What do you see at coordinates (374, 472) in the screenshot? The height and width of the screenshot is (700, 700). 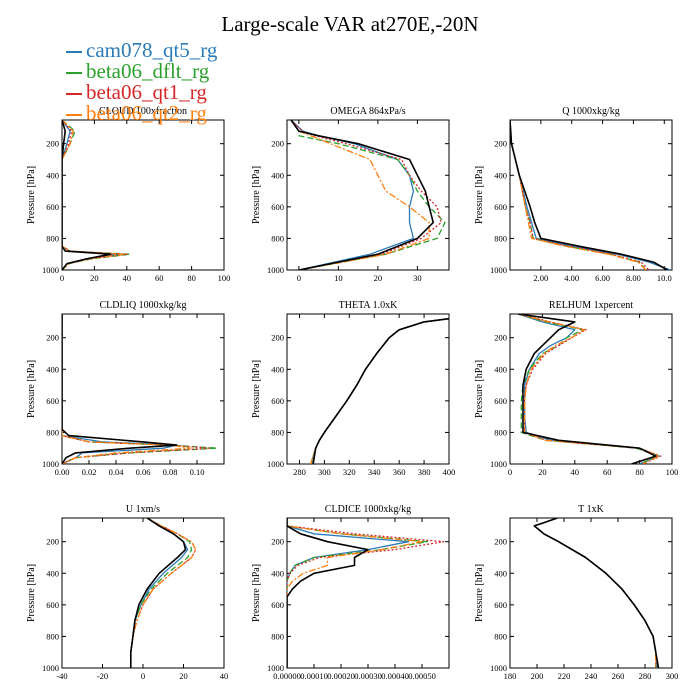 I see `x-tick-label: 340` at bounding box center [374, 472].